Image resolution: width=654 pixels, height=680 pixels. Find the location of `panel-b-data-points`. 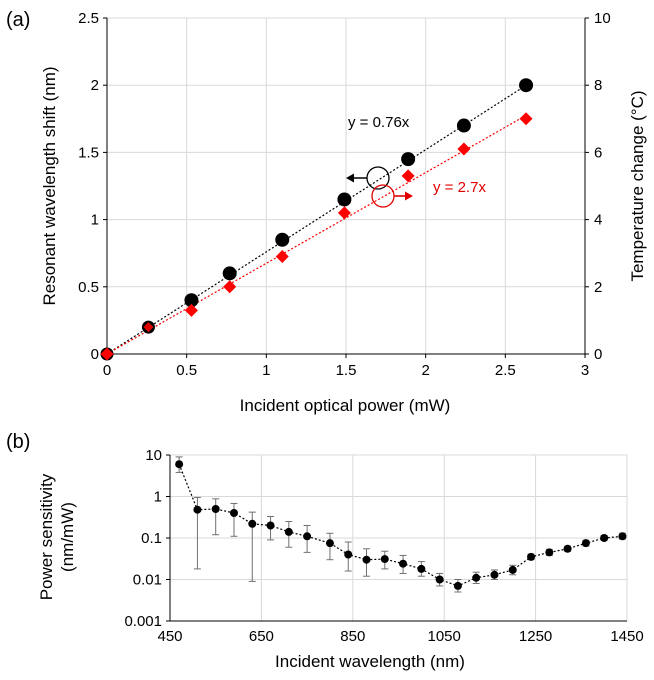

panel-b-data-points is located at coordinates (401, 525).